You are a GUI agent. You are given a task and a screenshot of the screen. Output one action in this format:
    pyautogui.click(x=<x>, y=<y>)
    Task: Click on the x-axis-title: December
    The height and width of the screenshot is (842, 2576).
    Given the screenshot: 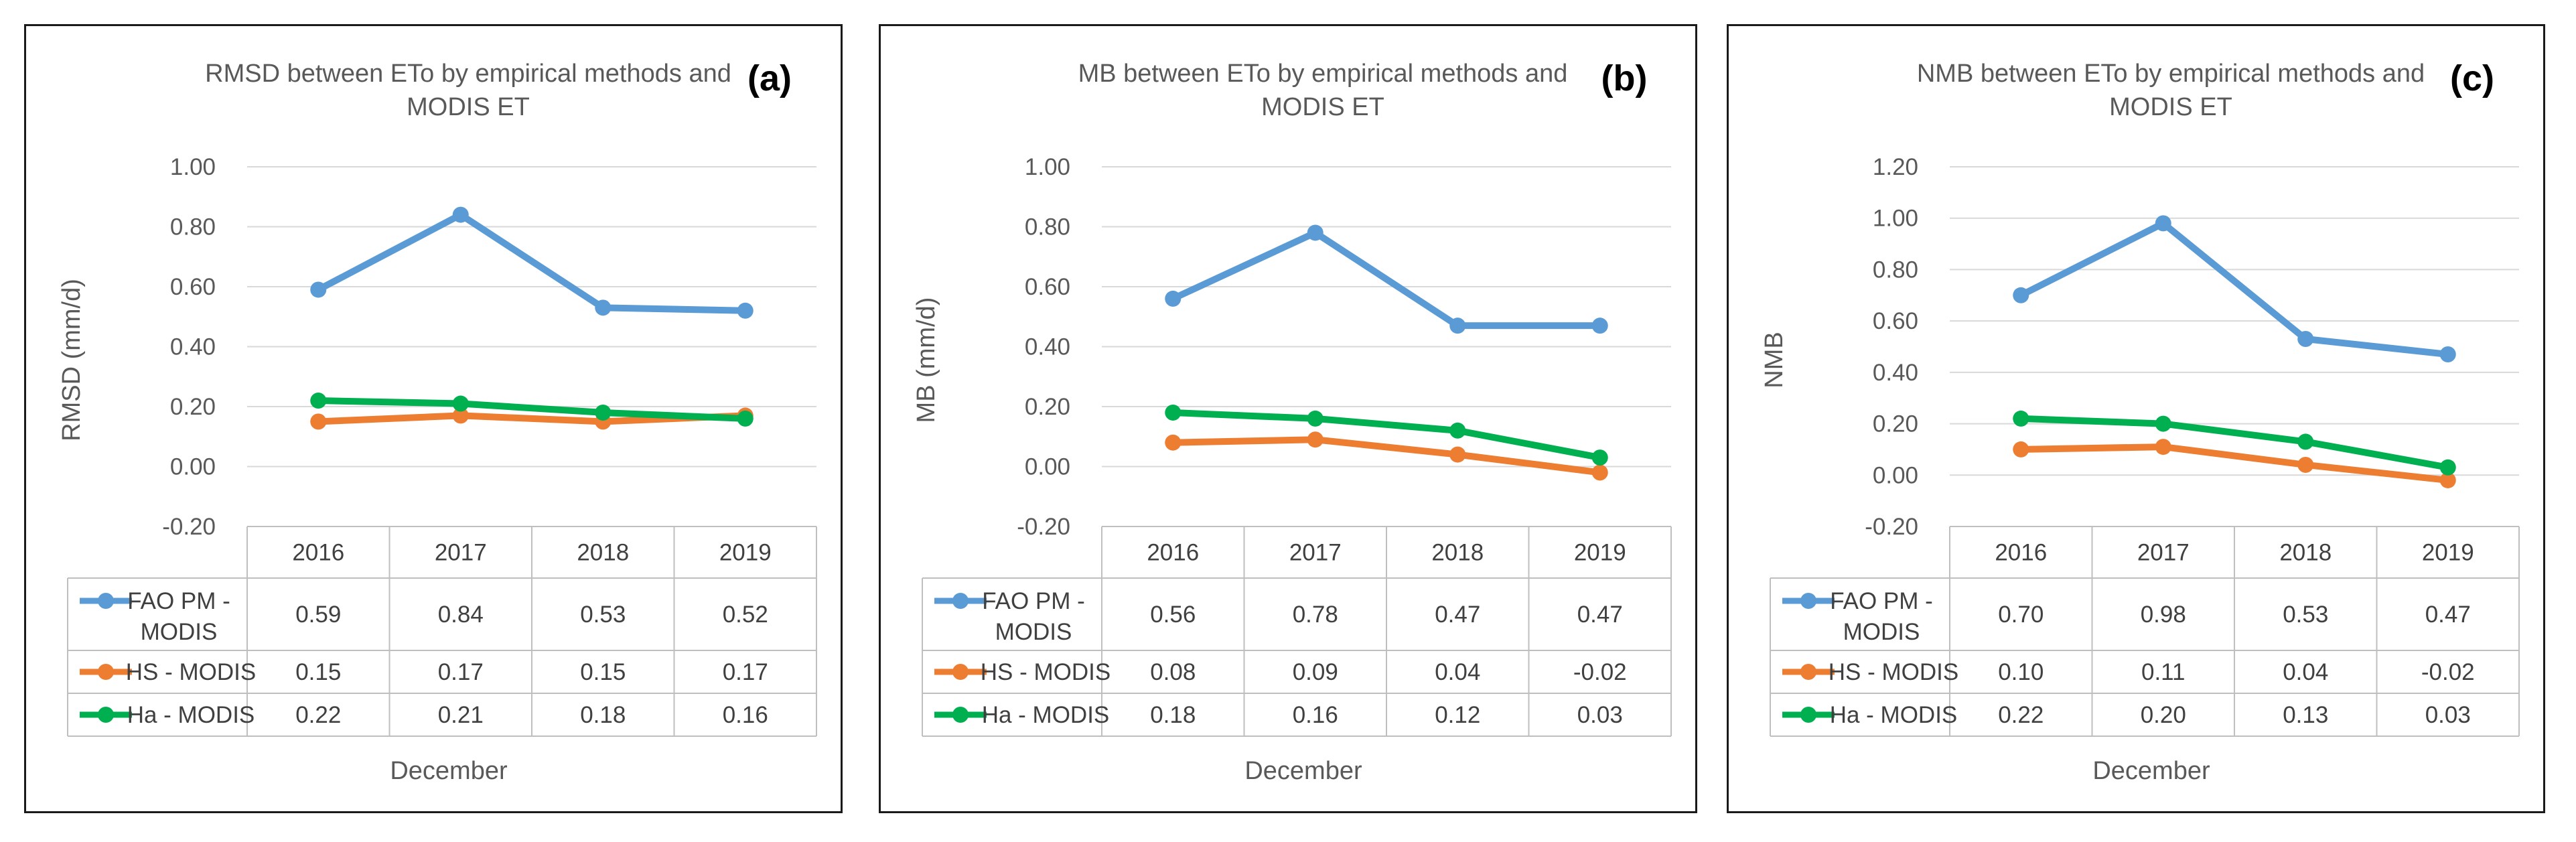 What is the action you would take?
    pyautogui.click(x=2151, y=771)
    